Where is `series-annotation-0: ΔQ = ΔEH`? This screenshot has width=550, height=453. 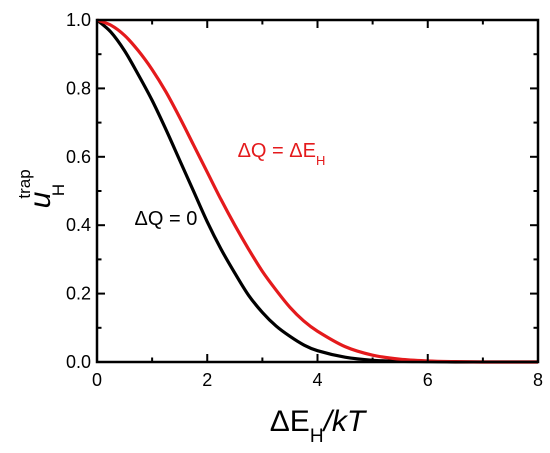 series-annotation-0: ΔQ = ΔEH is located at coordinates (282, 154).